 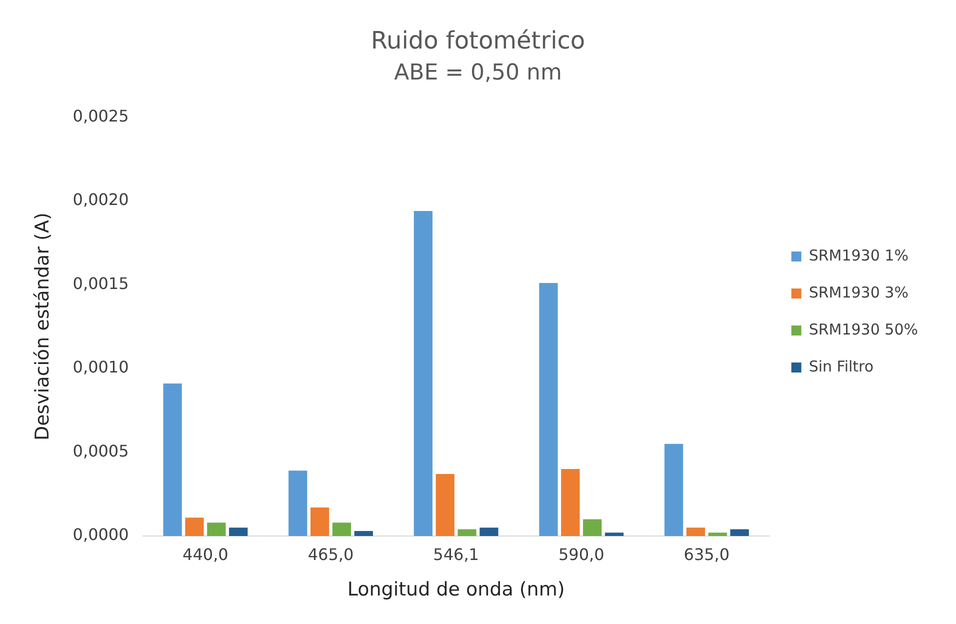 I want to click on x-tick-label: 546,1, so click(x=456, y=554).